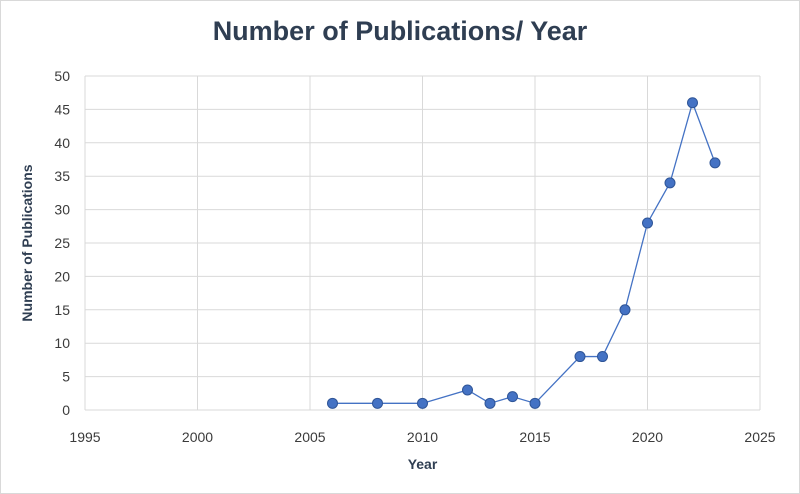 This screenshot has width=800, height=494. Describe the element at coordinates (84, 437) in the screenshot. I see `x-tick-label: 1995` at that location.